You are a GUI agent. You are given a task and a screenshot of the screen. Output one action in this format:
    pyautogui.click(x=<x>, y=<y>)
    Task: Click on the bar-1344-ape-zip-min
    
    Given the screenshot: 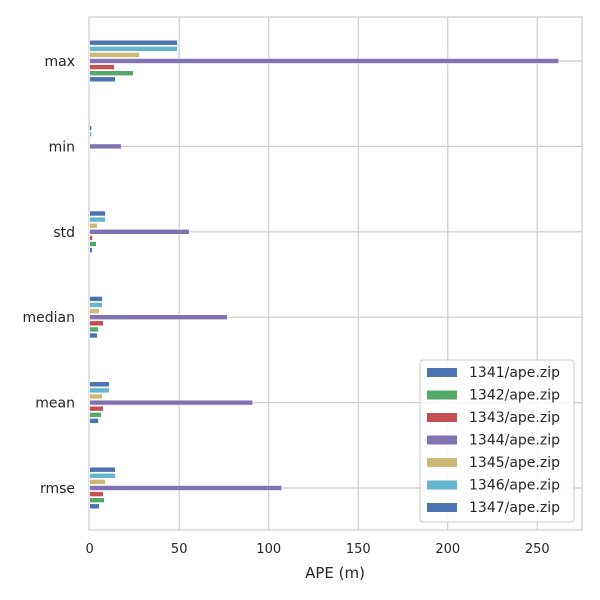 What is the action you would take?
    pyautogui.click(x=105, y=146)
    